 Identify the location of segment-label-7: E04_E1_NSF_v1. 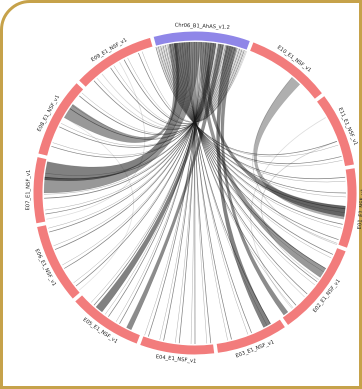
(175, 359).